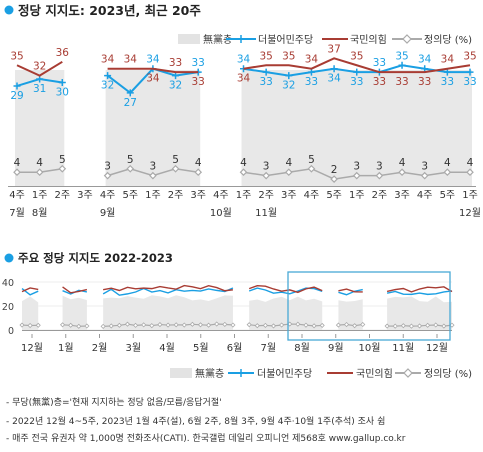  Describe the element at coordinates (334, 170) in the screenshot. I see `data-label: 2` at that location.